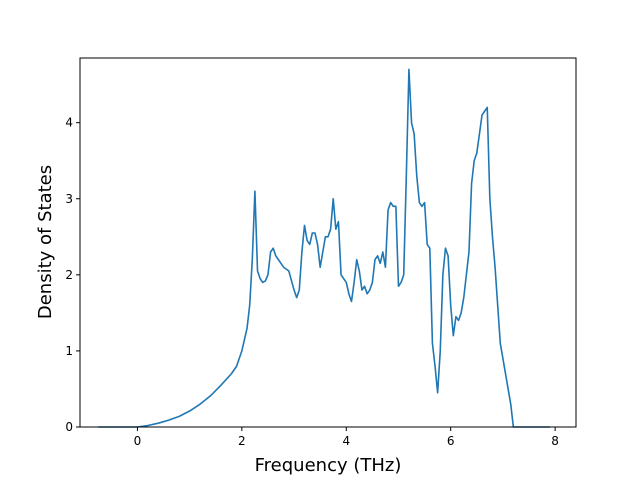 The width and height of the screenshot is (640, 480). What do you see at coordinates (69, 199) in the screenshot?
I see `y-tick-label: 3` at bounding box center [69, 199].